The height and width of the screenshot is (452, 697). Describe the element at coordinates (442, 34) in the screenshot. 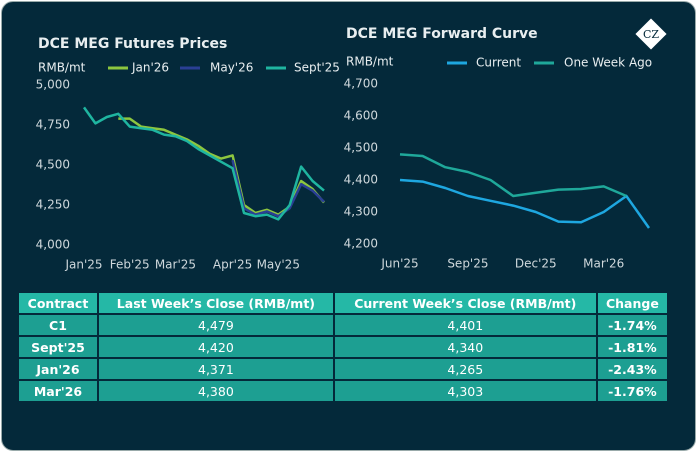

I see `chart-title: DCE MEG Forward Curve` at that location.